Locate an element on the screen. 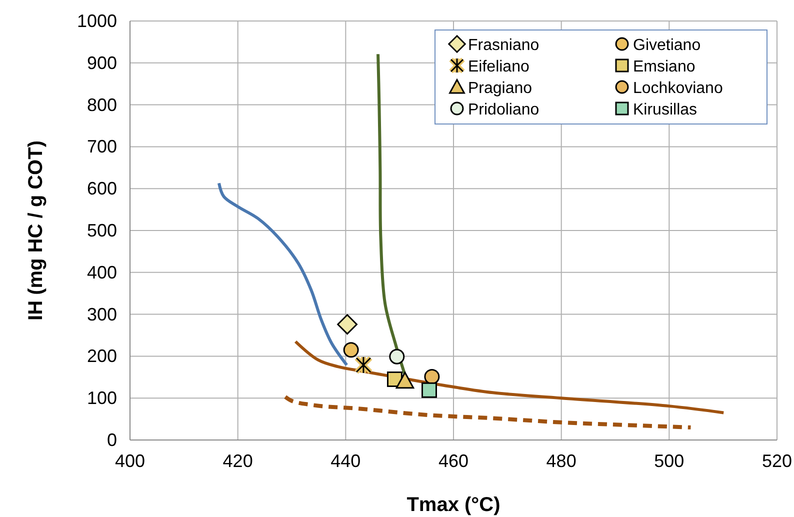 This screenshot has height=517, width=794. legend-label: Lochkoviano is located at coordinates (678, 88).